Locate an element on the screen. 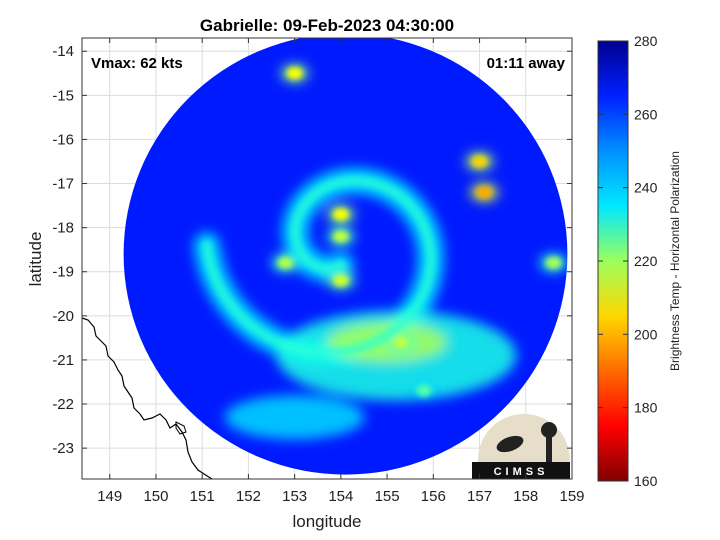 This screenshot has height=540, width=720. cimss-logo: CIMSS is located at coordinates (521, 446).